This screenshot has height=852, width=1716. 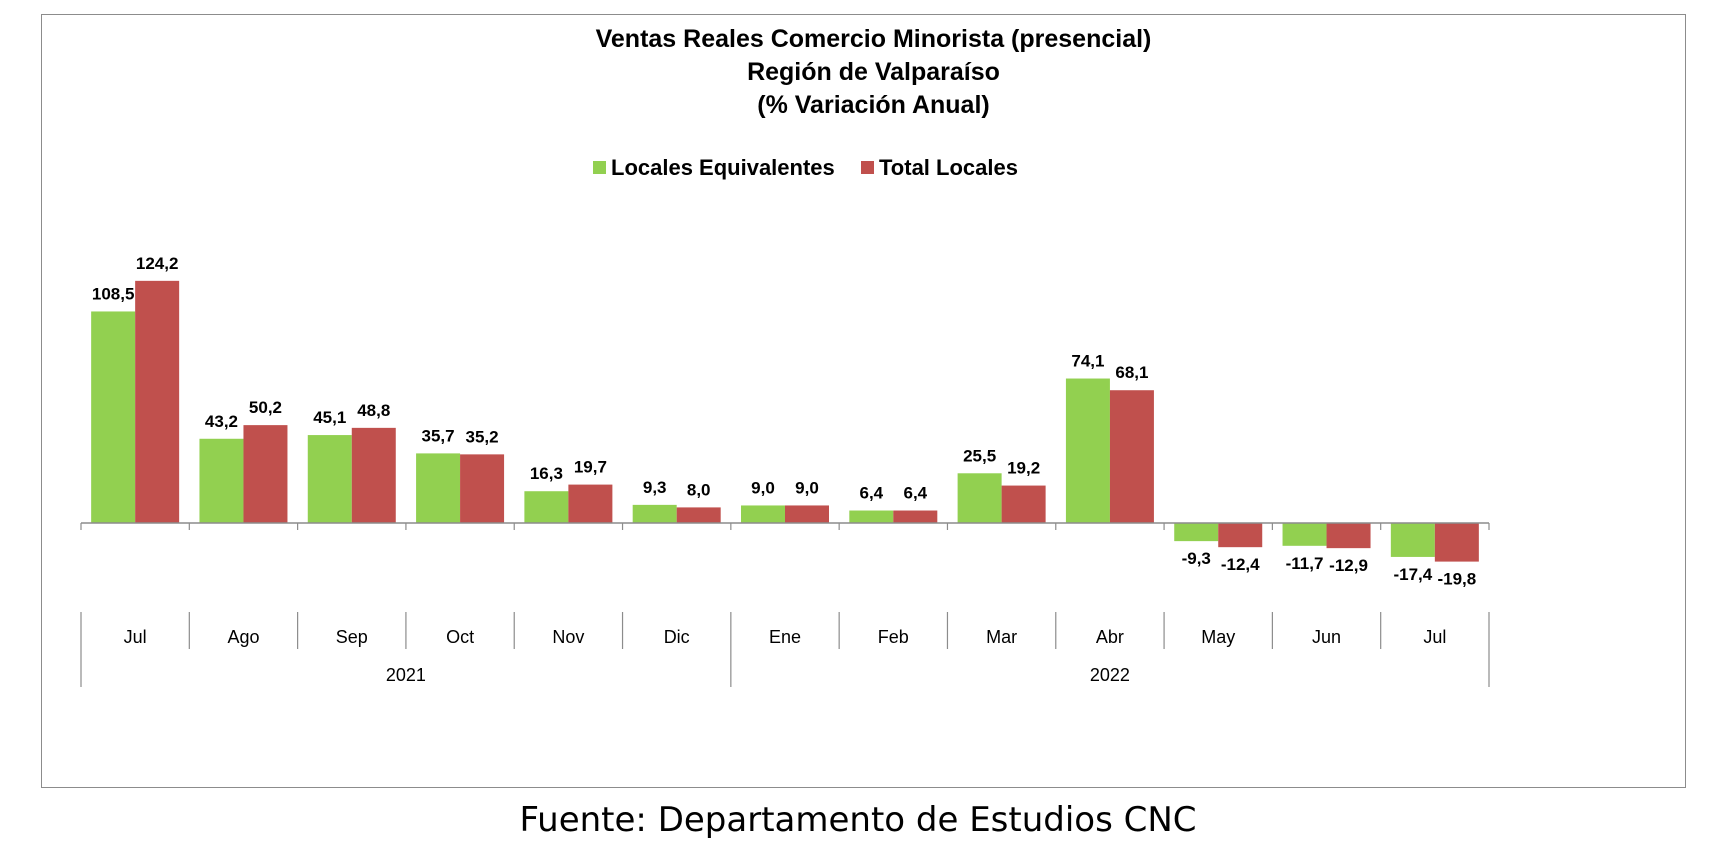 What do you see at coordinates (1110, 637) in the screenshot?
I see `month-label: Abr` at bounding box center [1110, 637].